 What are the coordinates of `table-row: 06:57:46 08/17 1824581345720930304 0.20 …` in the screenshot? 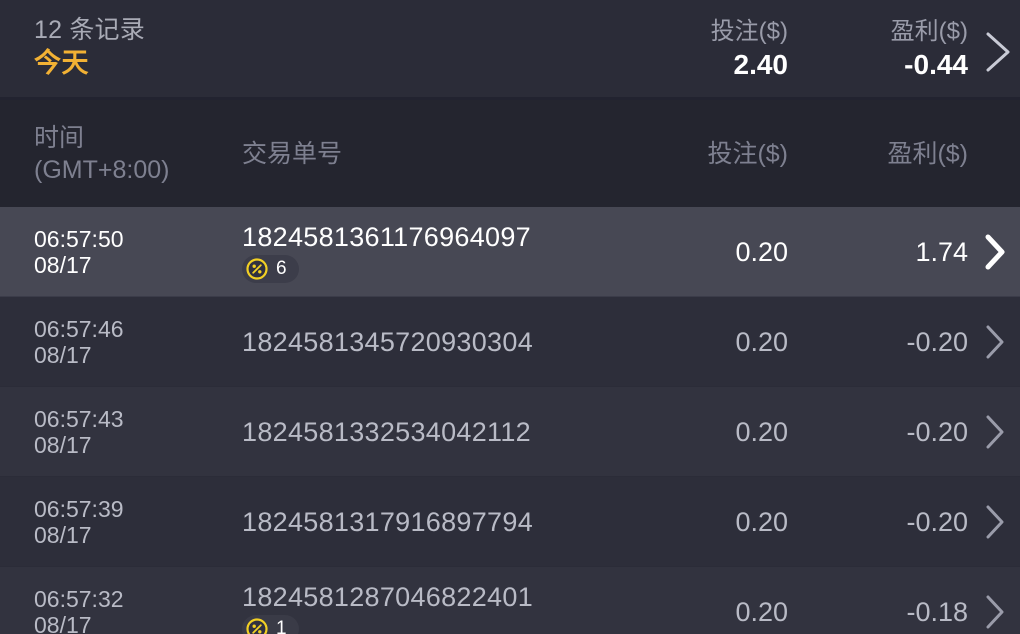 It's located at (510, 342).